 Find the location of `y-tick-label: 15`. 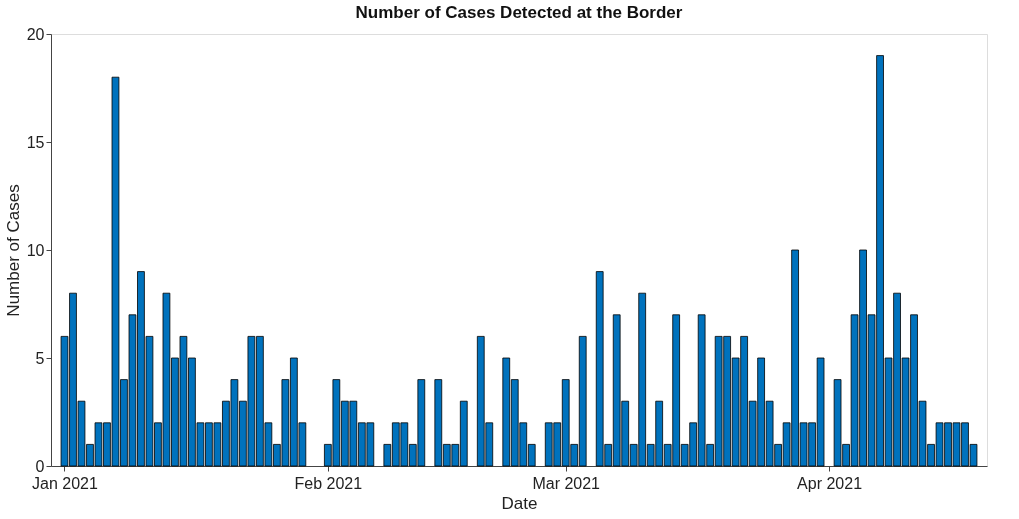

y-tick-label: 15 is located at coordinates (35, 142).